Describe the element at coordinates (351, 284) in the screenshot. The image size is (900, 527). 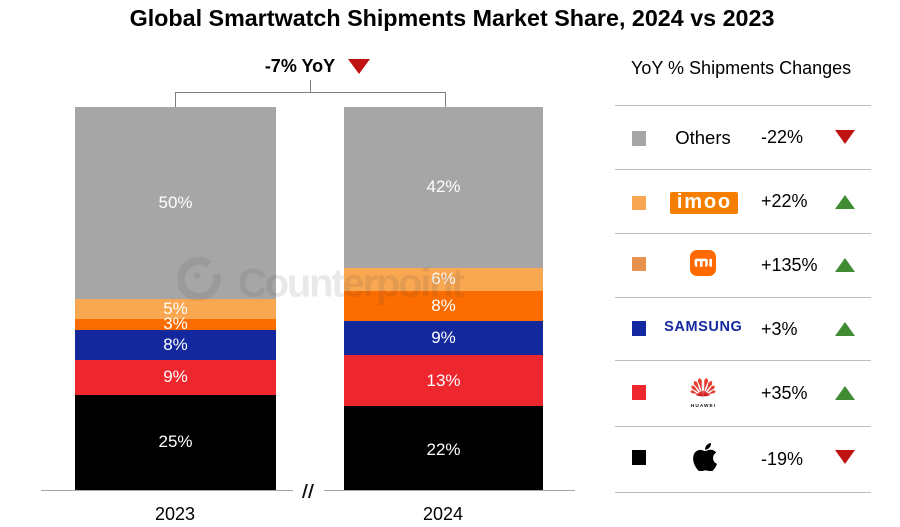
I see `svg-text: Counterpoint` at that location.